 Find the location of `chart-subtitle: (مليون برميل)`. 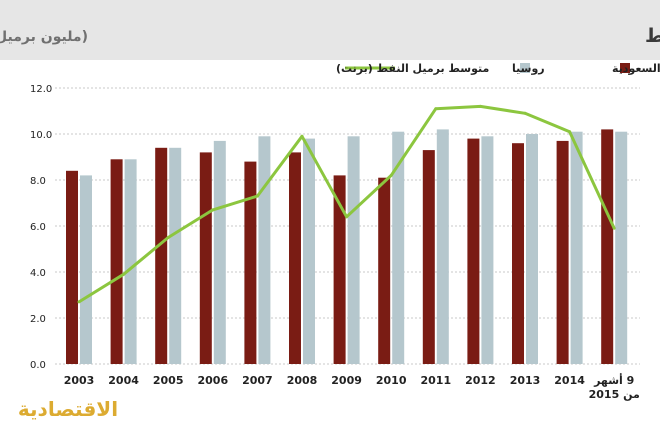

chart-subtitle: (مليون برميل) is located at coordinates (44, 37).